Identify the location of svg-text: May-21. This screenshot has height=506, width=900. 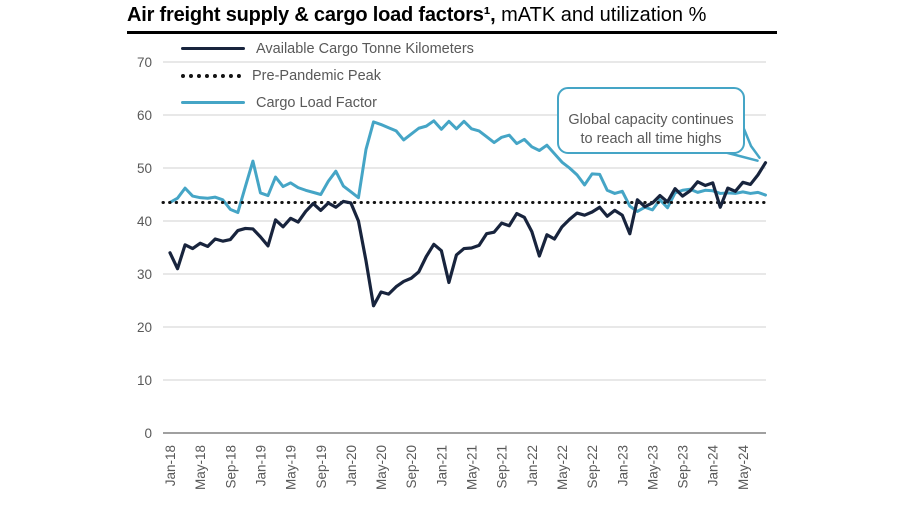
(472, 467).